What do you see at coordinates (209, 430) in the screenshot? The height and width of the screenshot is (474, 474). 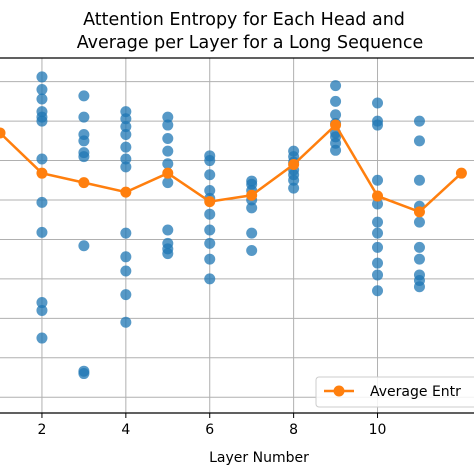 I see `x-tick-label: 6` at bounding box center [209, 430].